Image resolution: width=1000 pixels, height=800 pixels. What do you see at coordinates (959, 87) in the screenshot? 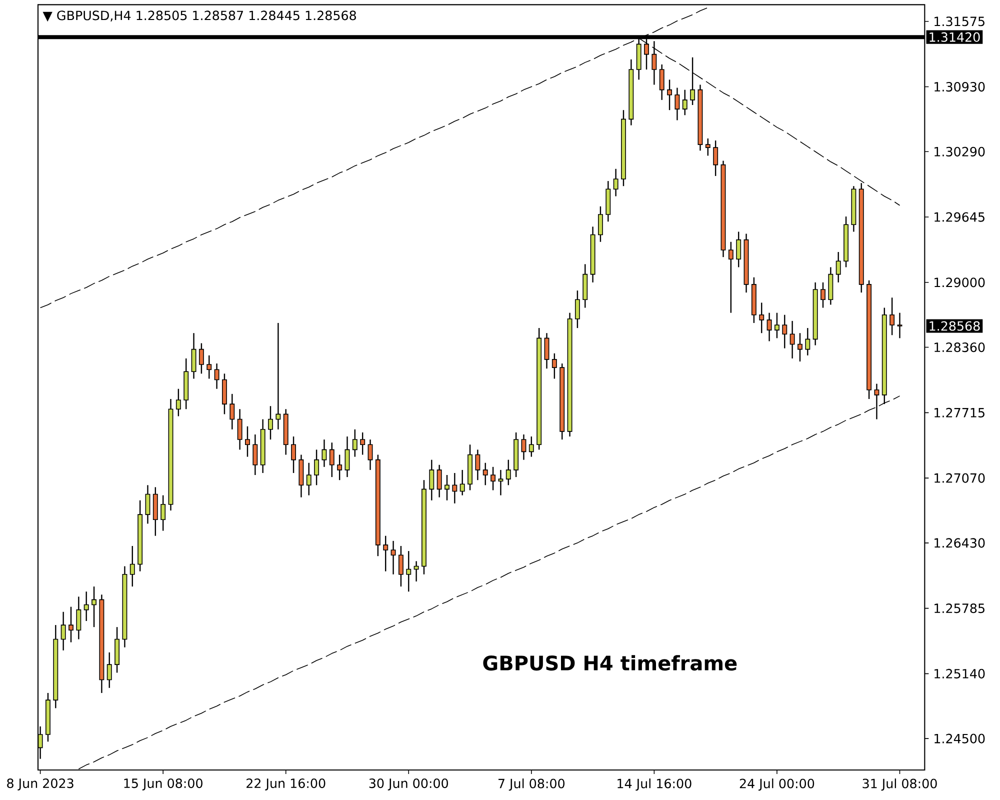
I see `y-tick-label: 1.30930` at bounding box center [959, 87].